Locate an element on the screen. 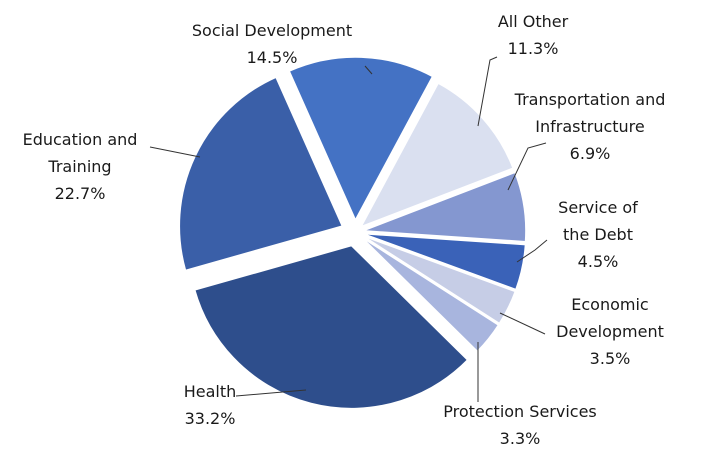 This screenshot has height=450, width=702. slice-label: Economic Development 3.5% is located at coordinates (610, 331).